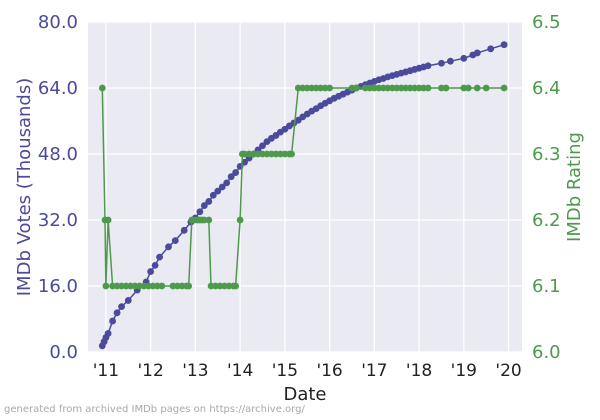 Image resolution: width=600 pixels, height=420 pixels. Describe the element at coordinates (329, 371) in the screenshot. I see `x-tick-label: '16` at that location.